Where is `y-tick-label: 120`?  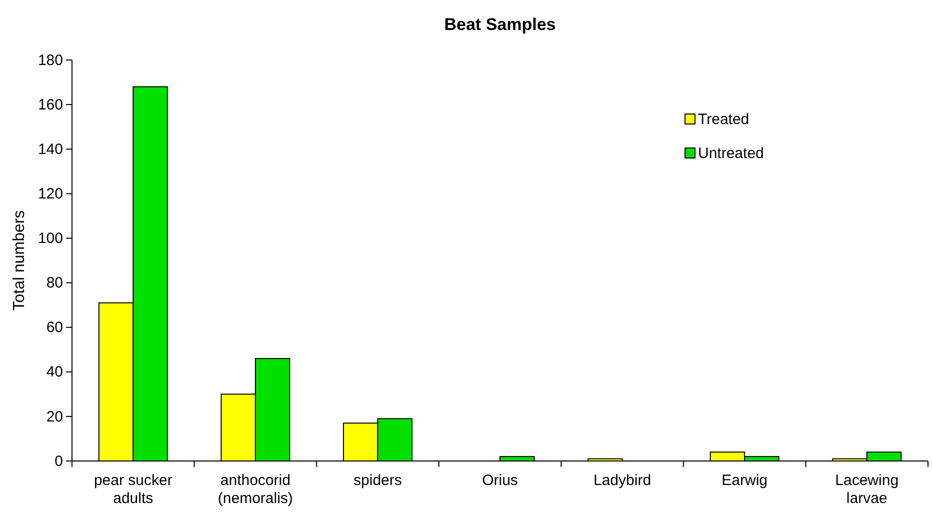
y-tick-label: 120 is located at coordinates (50, 193).